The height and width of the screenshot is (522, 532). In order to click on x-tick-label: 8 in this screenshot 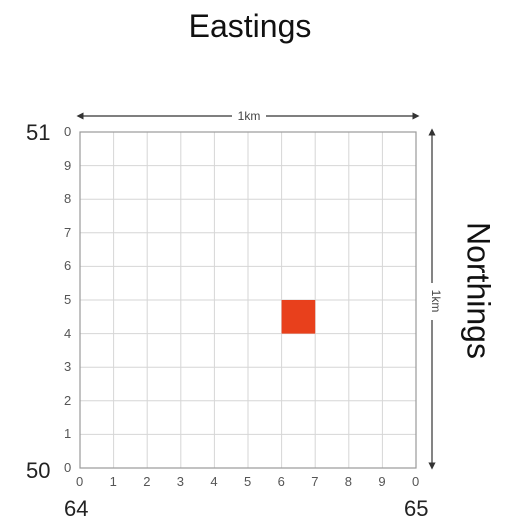, I will do `click(348, 481)`.